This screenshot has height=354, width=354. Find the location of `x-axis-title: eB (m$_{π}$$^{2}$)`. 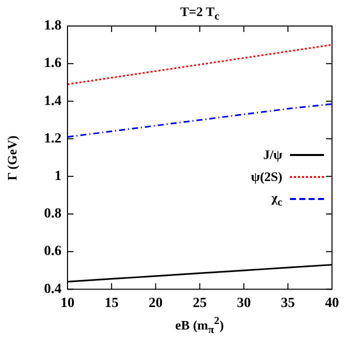

x-axis-title: eB (m$_{π}$$^{2}$) is located at coordinates (199, 325).